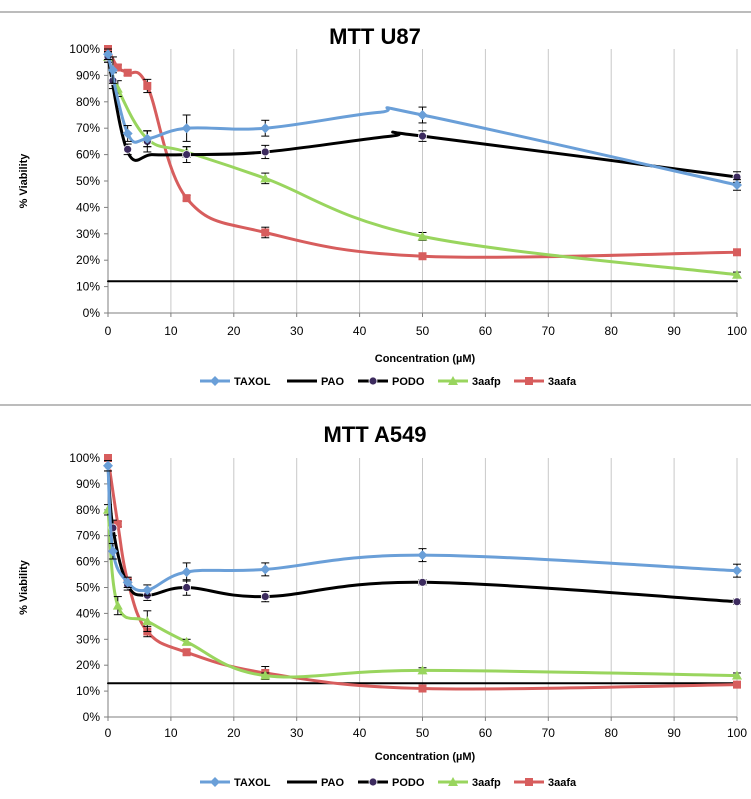 Image resolution: width=751 pixels, height=799 pixels. What do you see at coordinates (88, 207) in the screenshot?
I see `y-tick-label: 40%` at bounding box center [88, 207].